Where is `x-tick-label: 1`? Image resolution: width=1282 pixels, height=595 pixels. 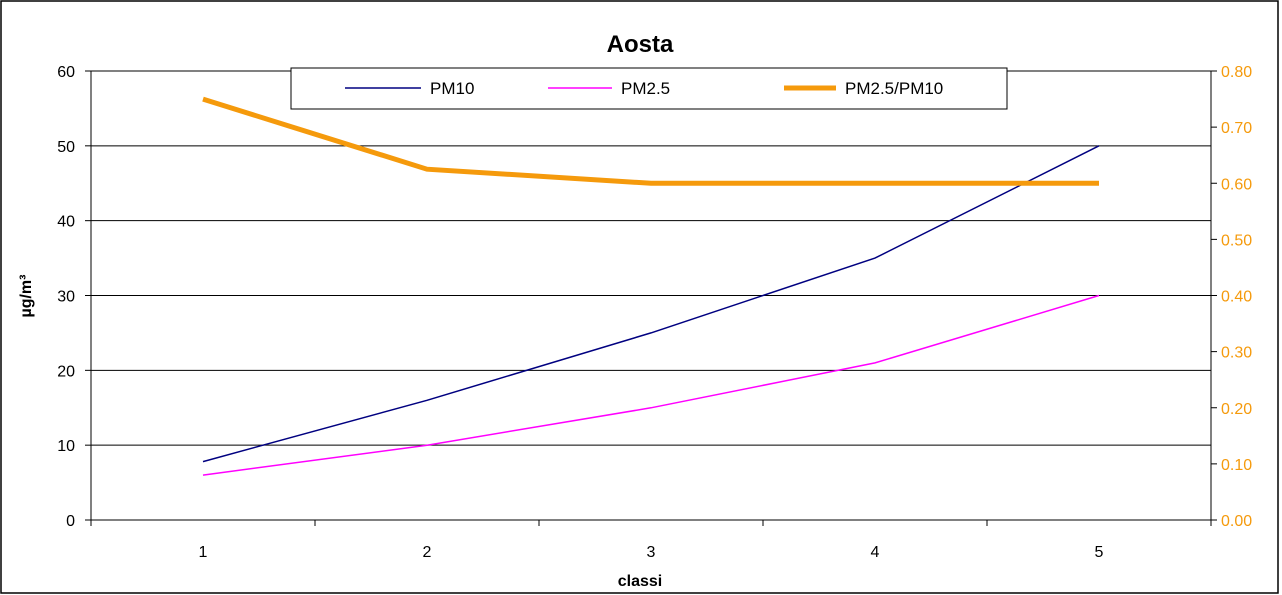 x-tick-label: 1 is located at coordinates (203, 552).